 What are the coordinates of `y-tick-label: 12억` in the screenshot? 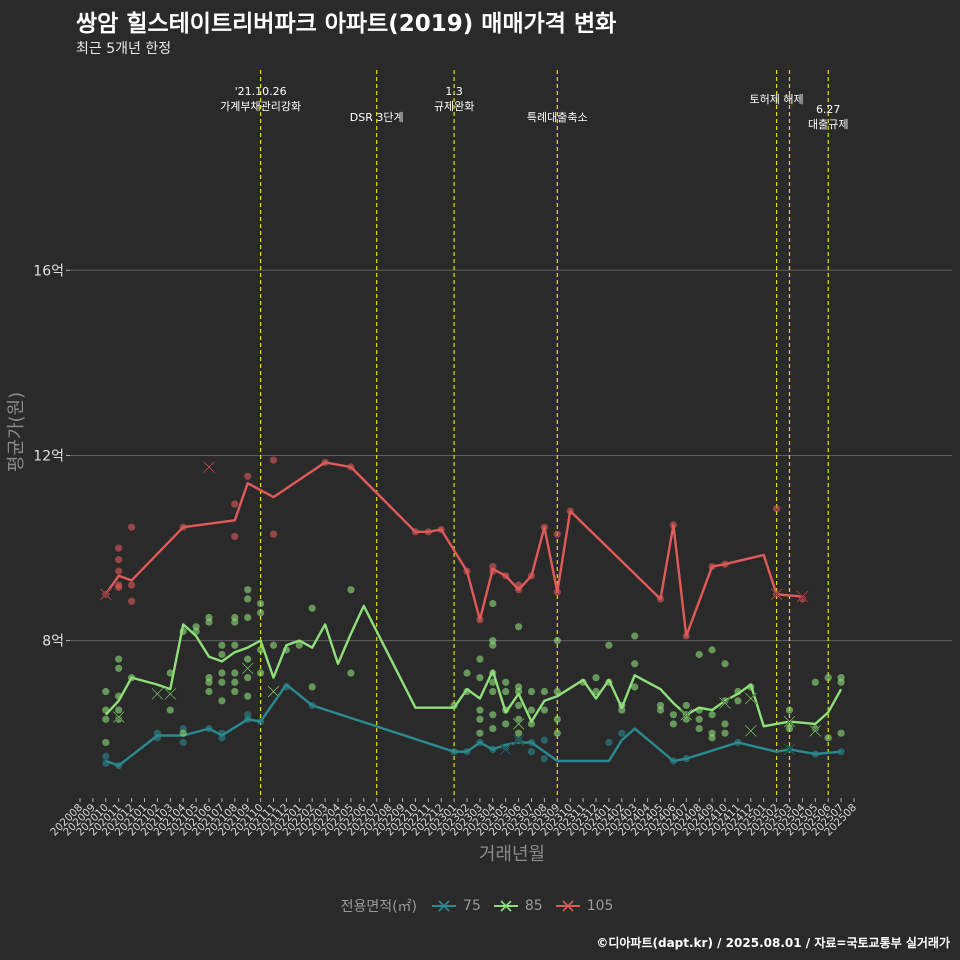 It's located at (48, 456).